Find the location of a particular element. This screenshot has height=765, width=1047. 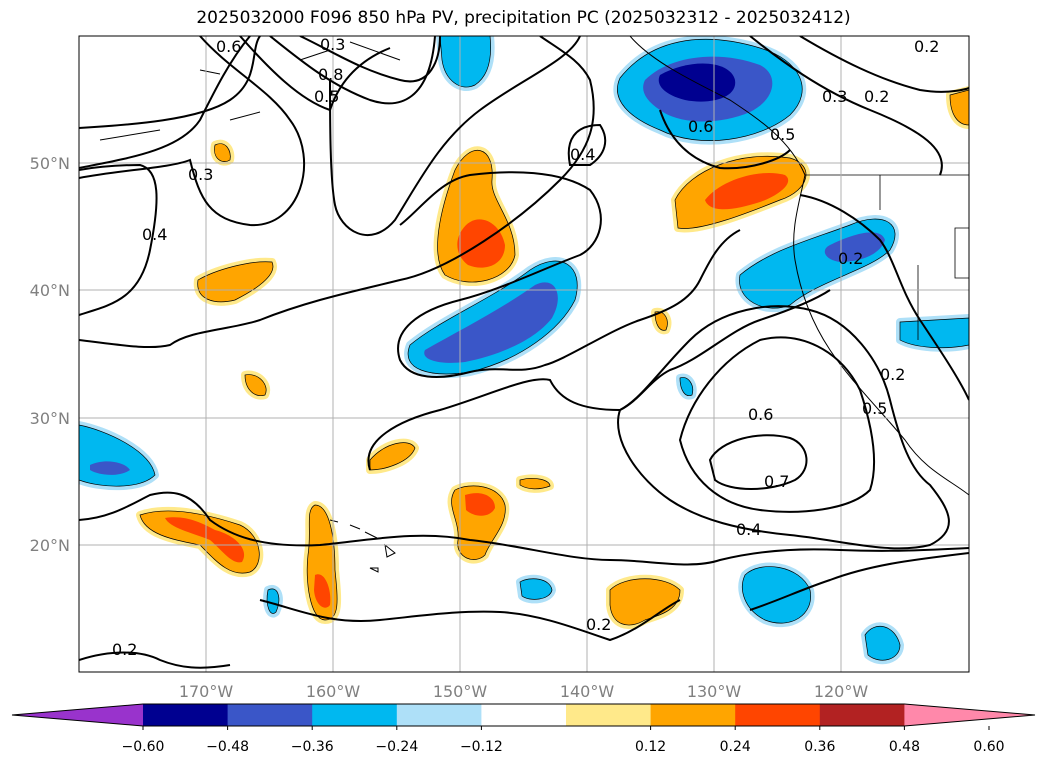

pv-contour-trough is located at coordinates (455, 136).